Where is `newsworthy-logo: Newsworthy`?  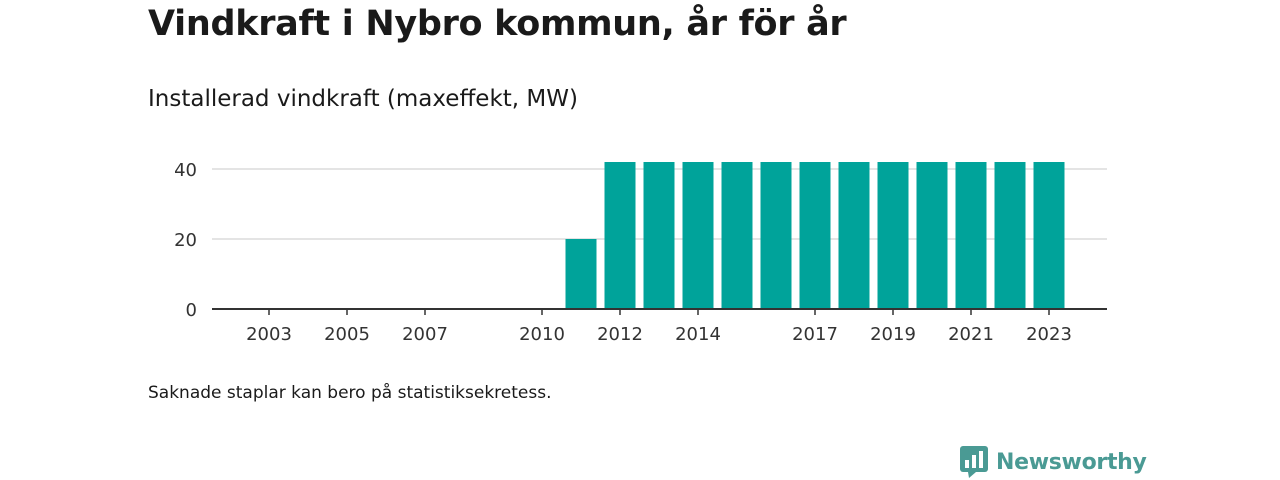
newsworthy-logo: Newsworthy is located at coordinates (1053, 462).